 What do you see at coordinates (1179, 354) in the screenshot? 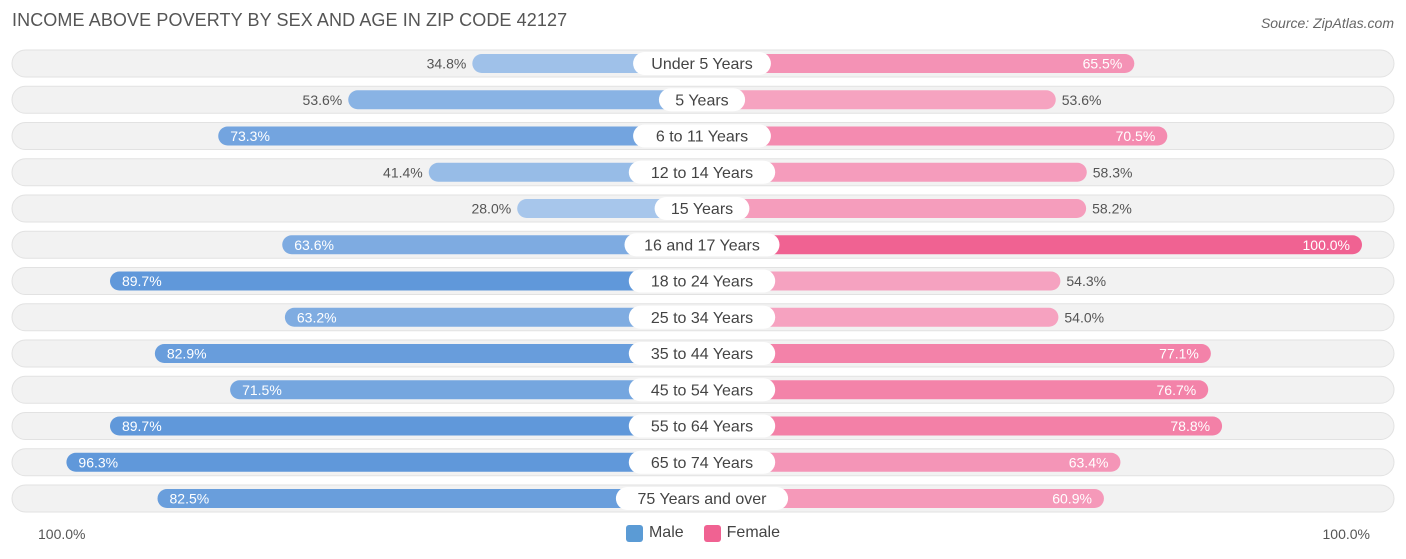
I see `data-label-female: 77.1%` at bounding box center [1179, 354].